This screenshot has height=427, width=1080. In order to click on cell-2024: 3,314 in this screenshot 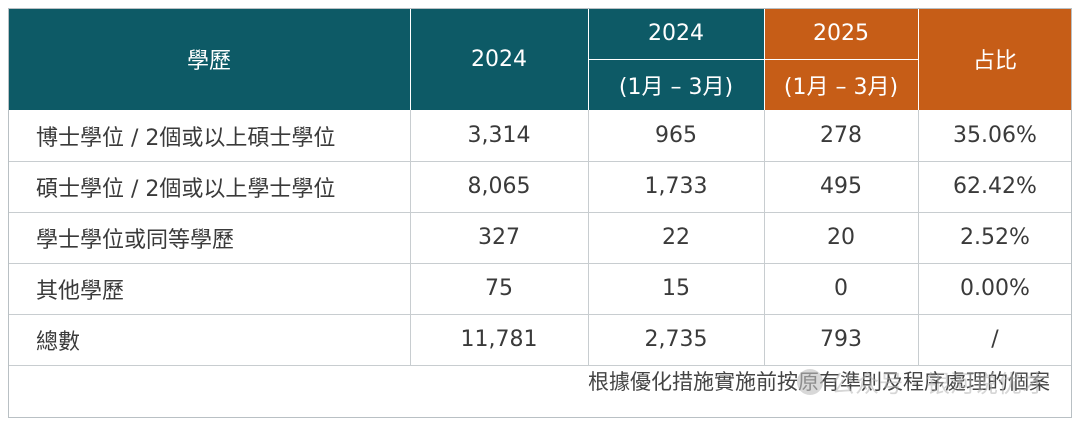, I will do `click(499, 135)`.